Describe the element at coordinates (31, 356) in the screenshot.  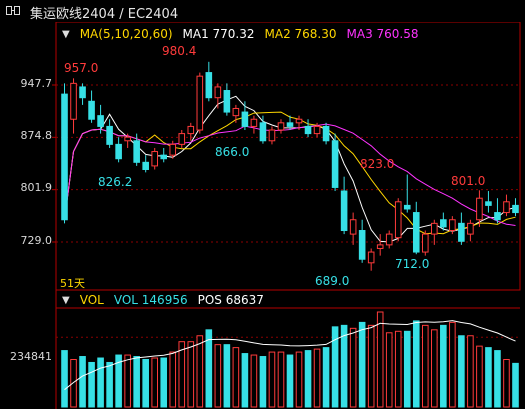
I see `vol-y-tick-label: 234841` at that location.